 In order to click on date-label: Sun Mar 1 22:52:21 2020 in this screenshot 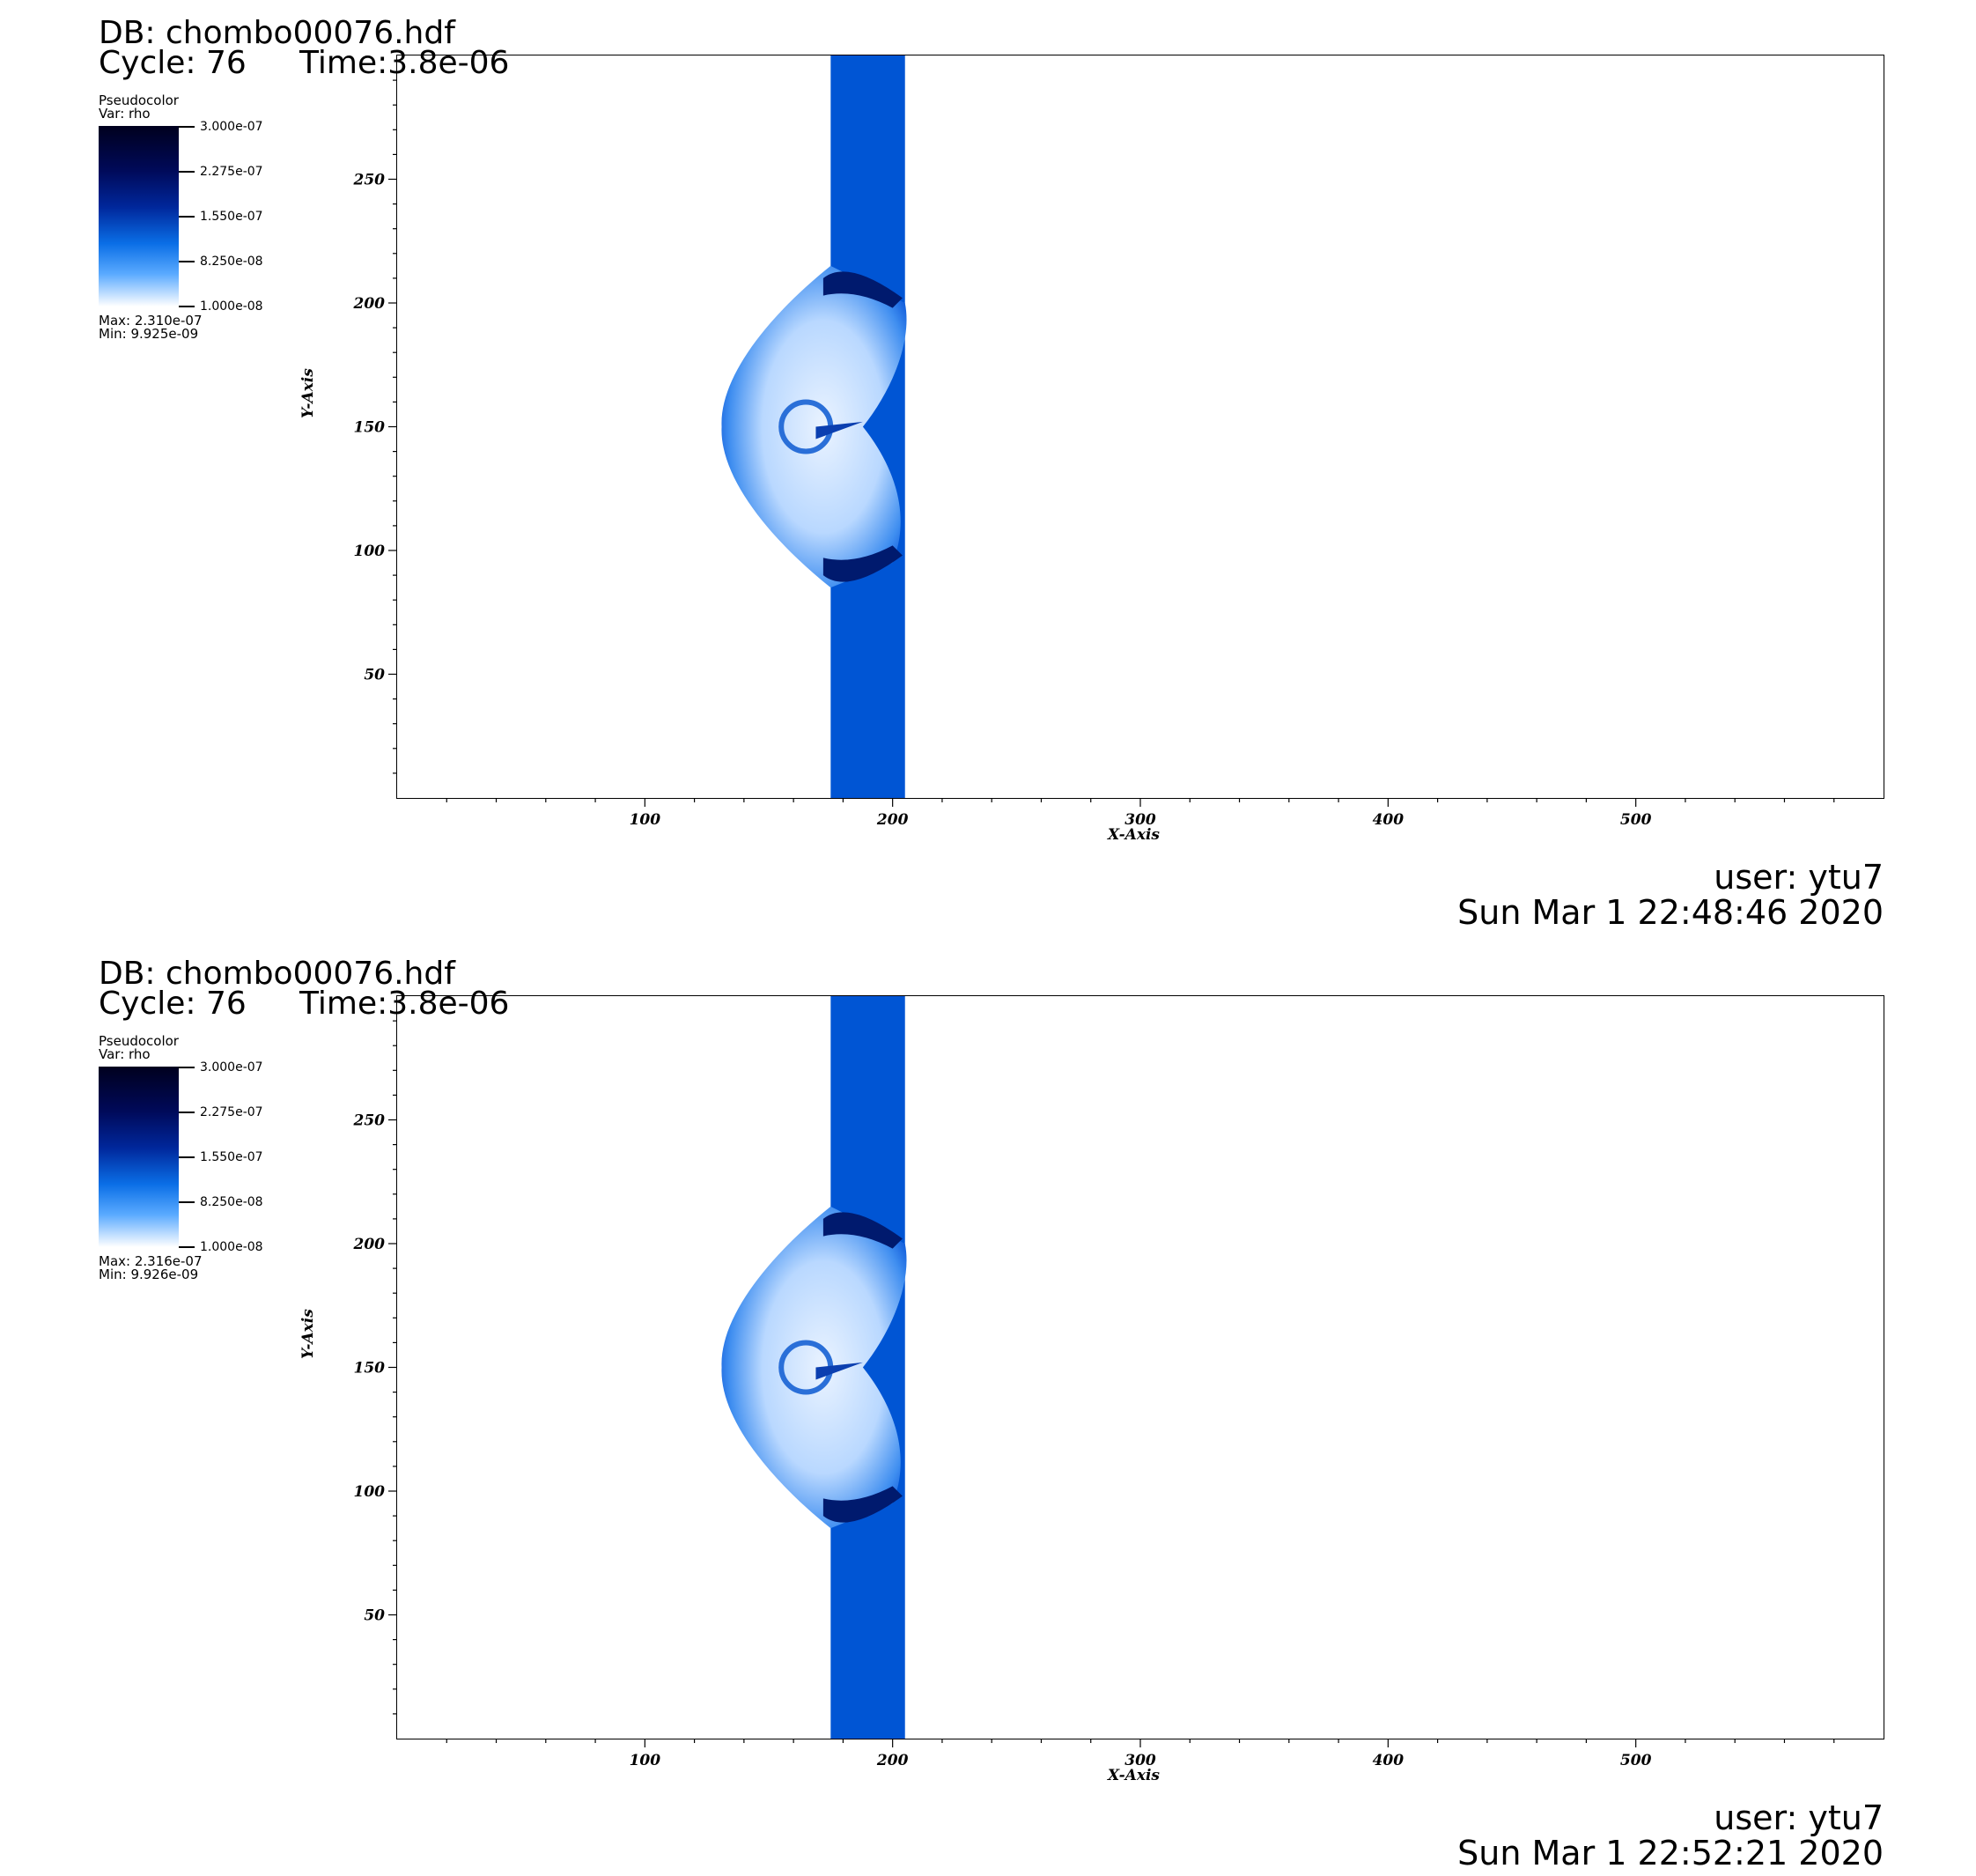, I will do `click(1670, 1853)`.